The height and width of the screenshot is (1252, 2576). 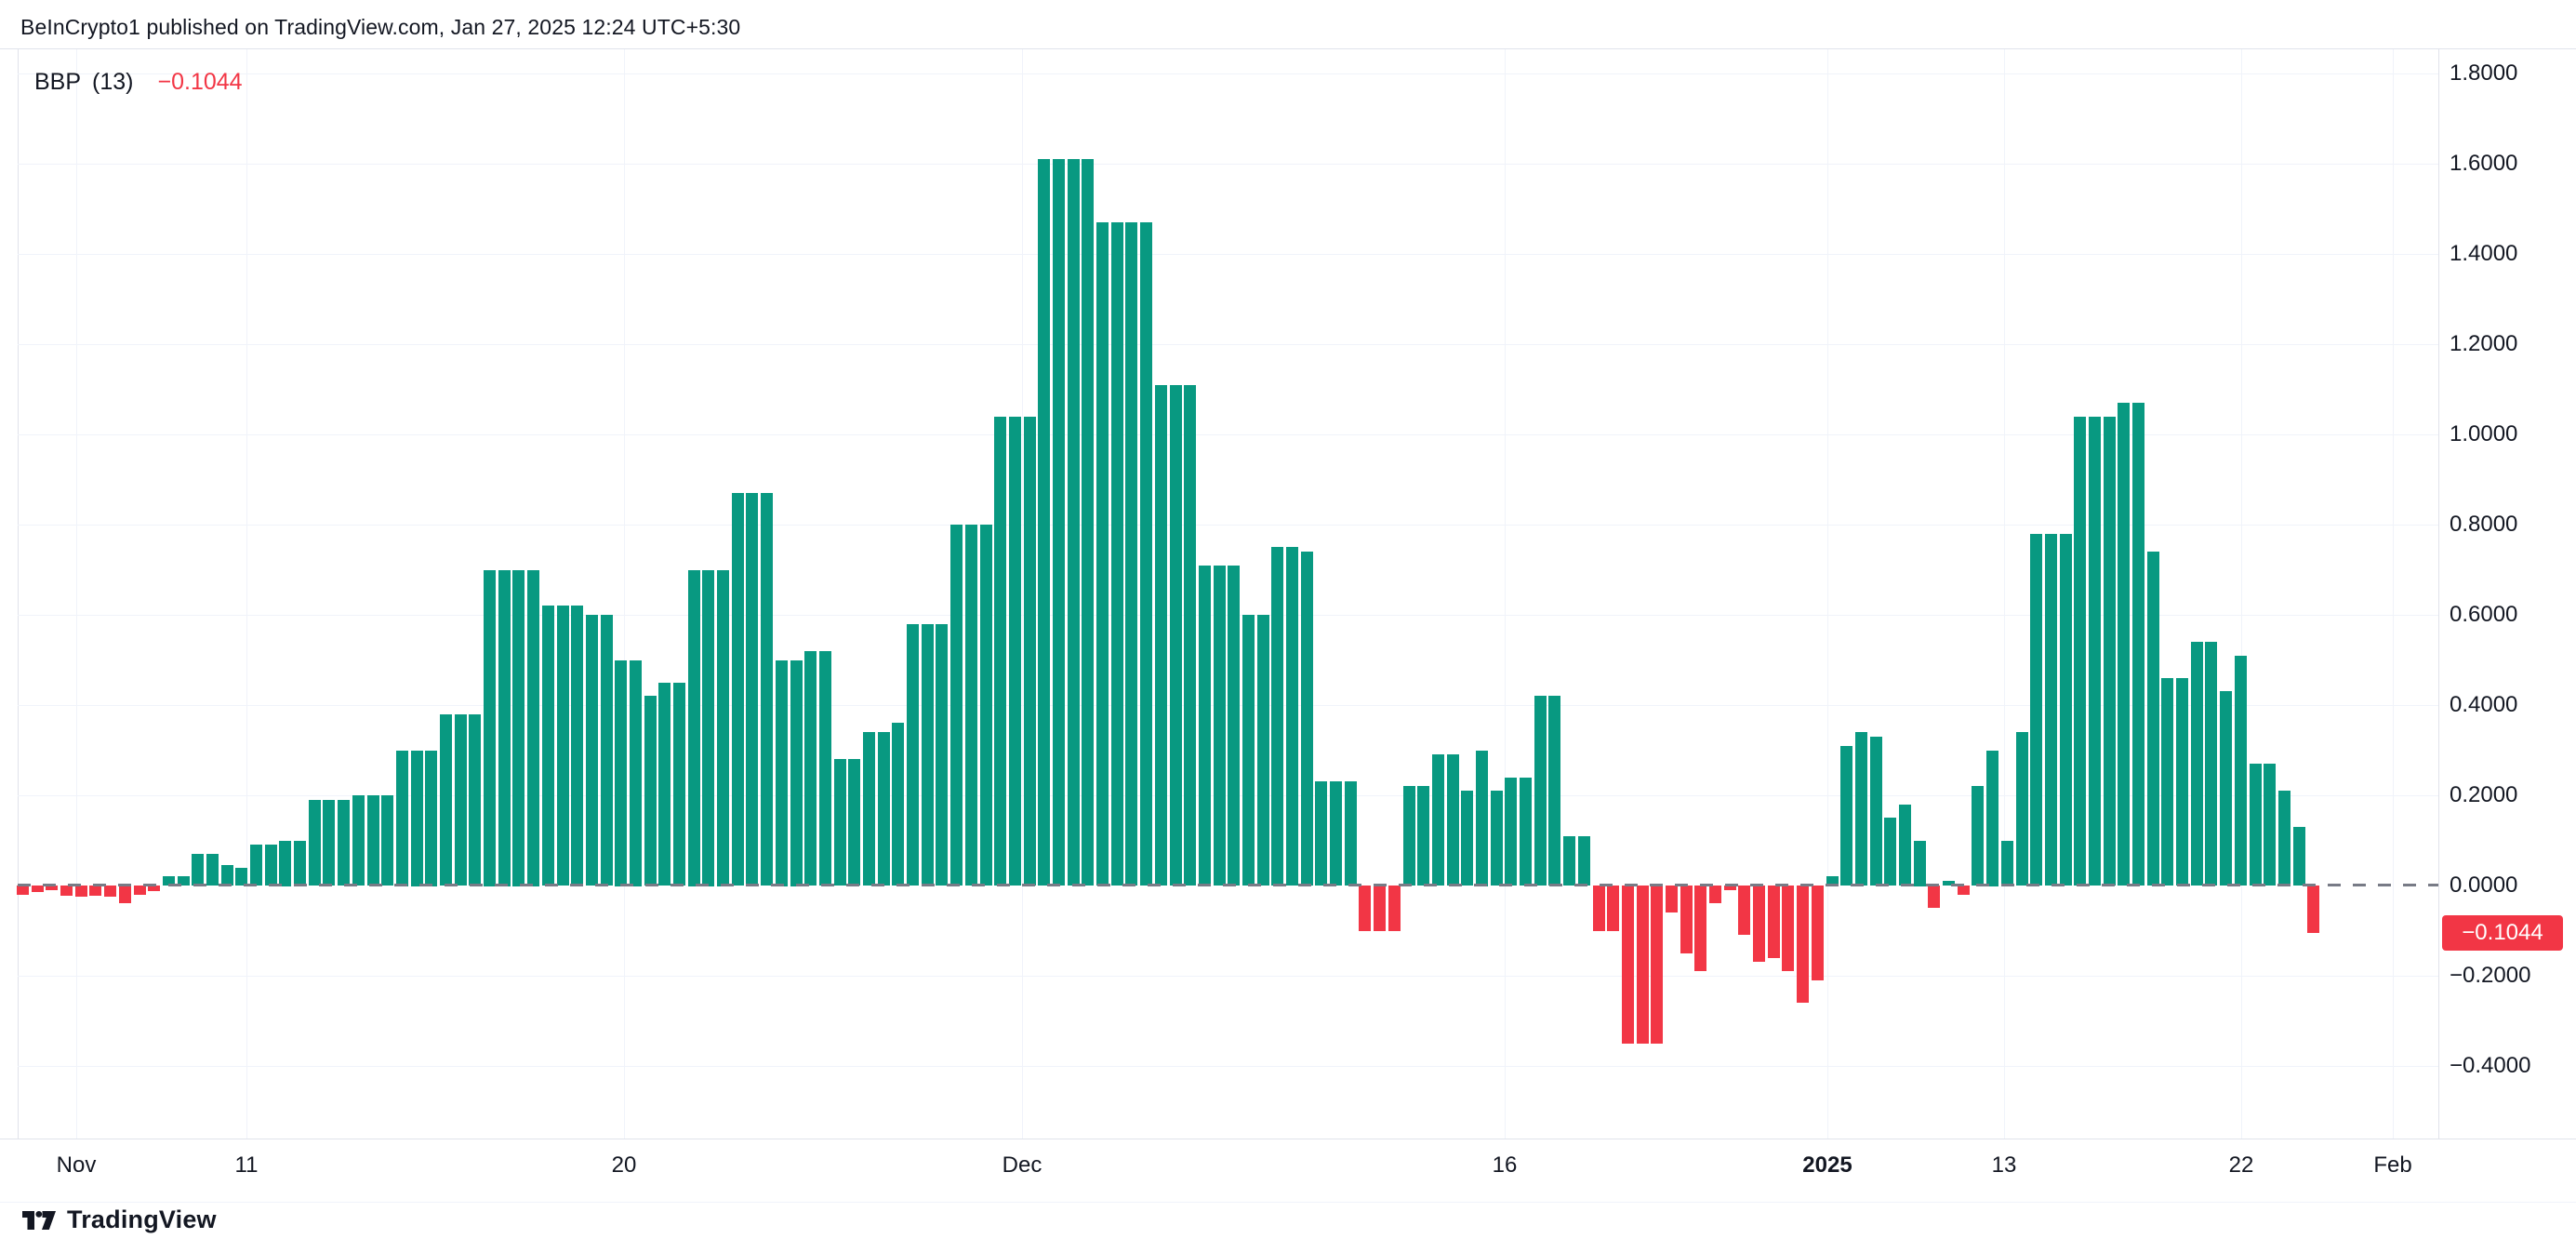 What do you see at coordinates (246, 1165) in the screenshot?
I see `x-axis-label: 11` at bounding box center [246, 1165].